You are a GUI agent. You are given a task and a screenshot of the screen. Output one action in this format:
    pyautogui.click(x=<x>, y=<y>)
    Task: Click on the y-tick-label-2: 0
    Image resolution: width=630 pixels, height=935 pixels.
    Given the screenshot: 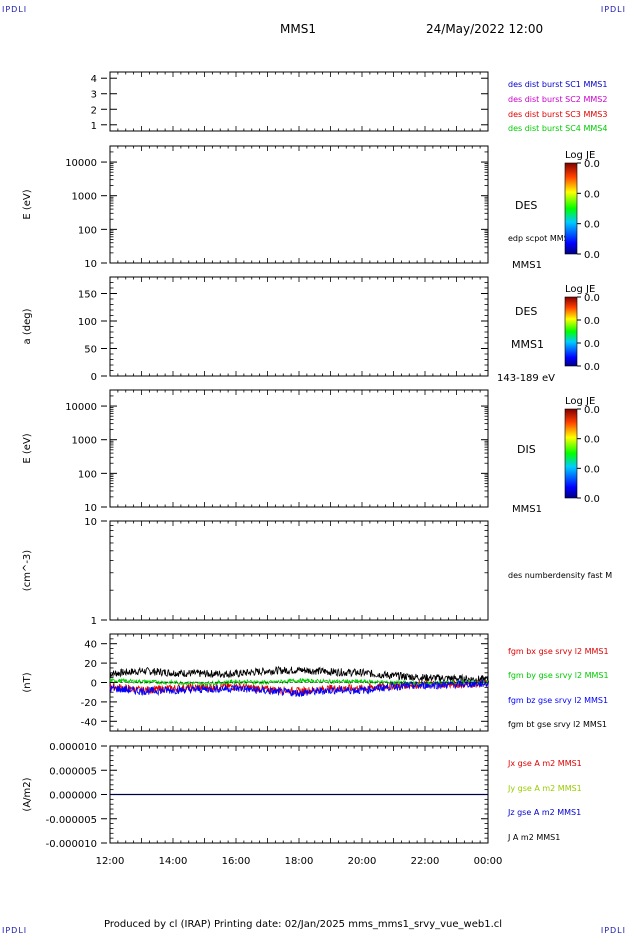 What is the action you would take?
    pyautogui.click(x=94, y=377)
    